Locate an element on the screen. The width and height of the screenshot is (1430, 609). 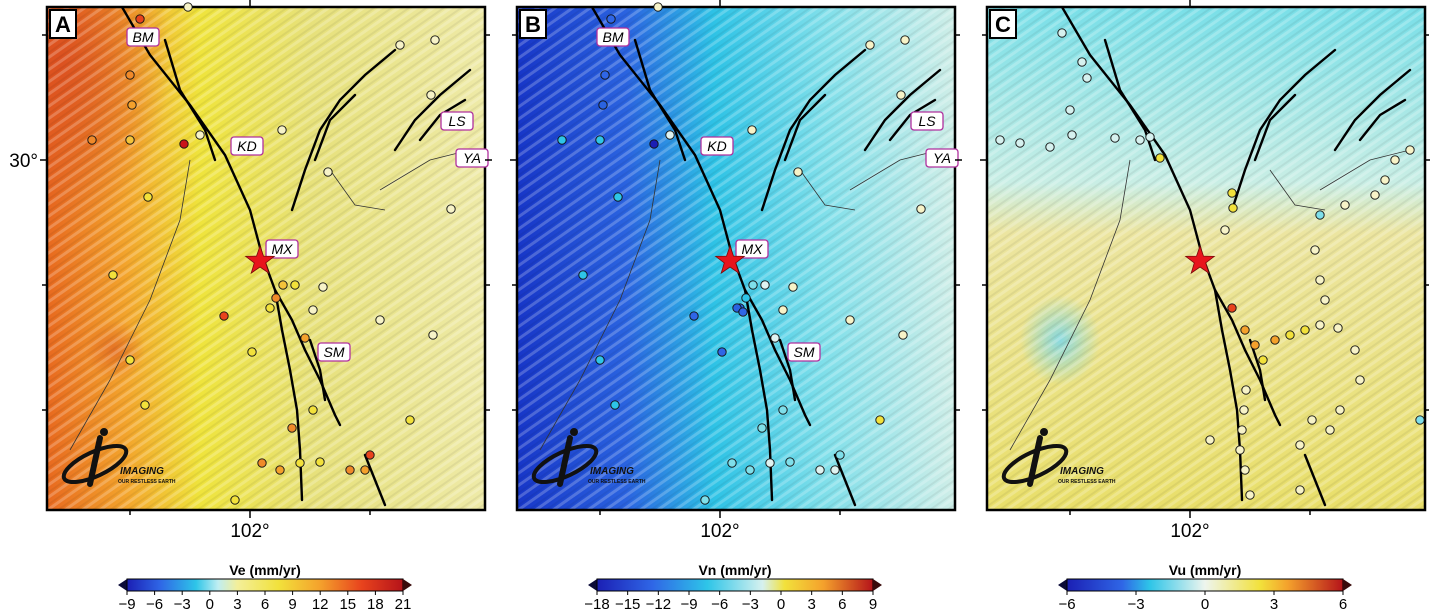
place-label-ya: YA is located at coordinates (472, 158).